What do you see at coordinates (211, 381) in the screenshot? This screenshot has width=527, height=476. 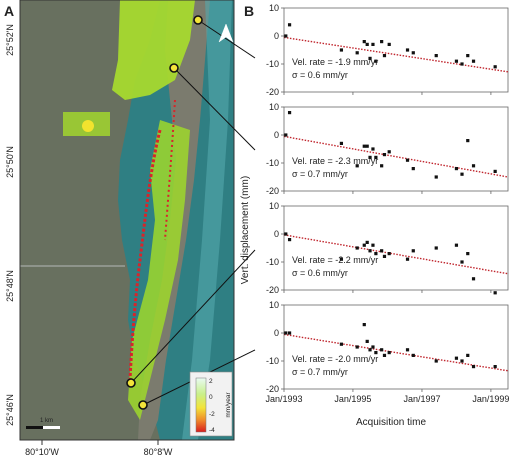 I see `legend-tick-1: 2` at bounding box center [211, 381].